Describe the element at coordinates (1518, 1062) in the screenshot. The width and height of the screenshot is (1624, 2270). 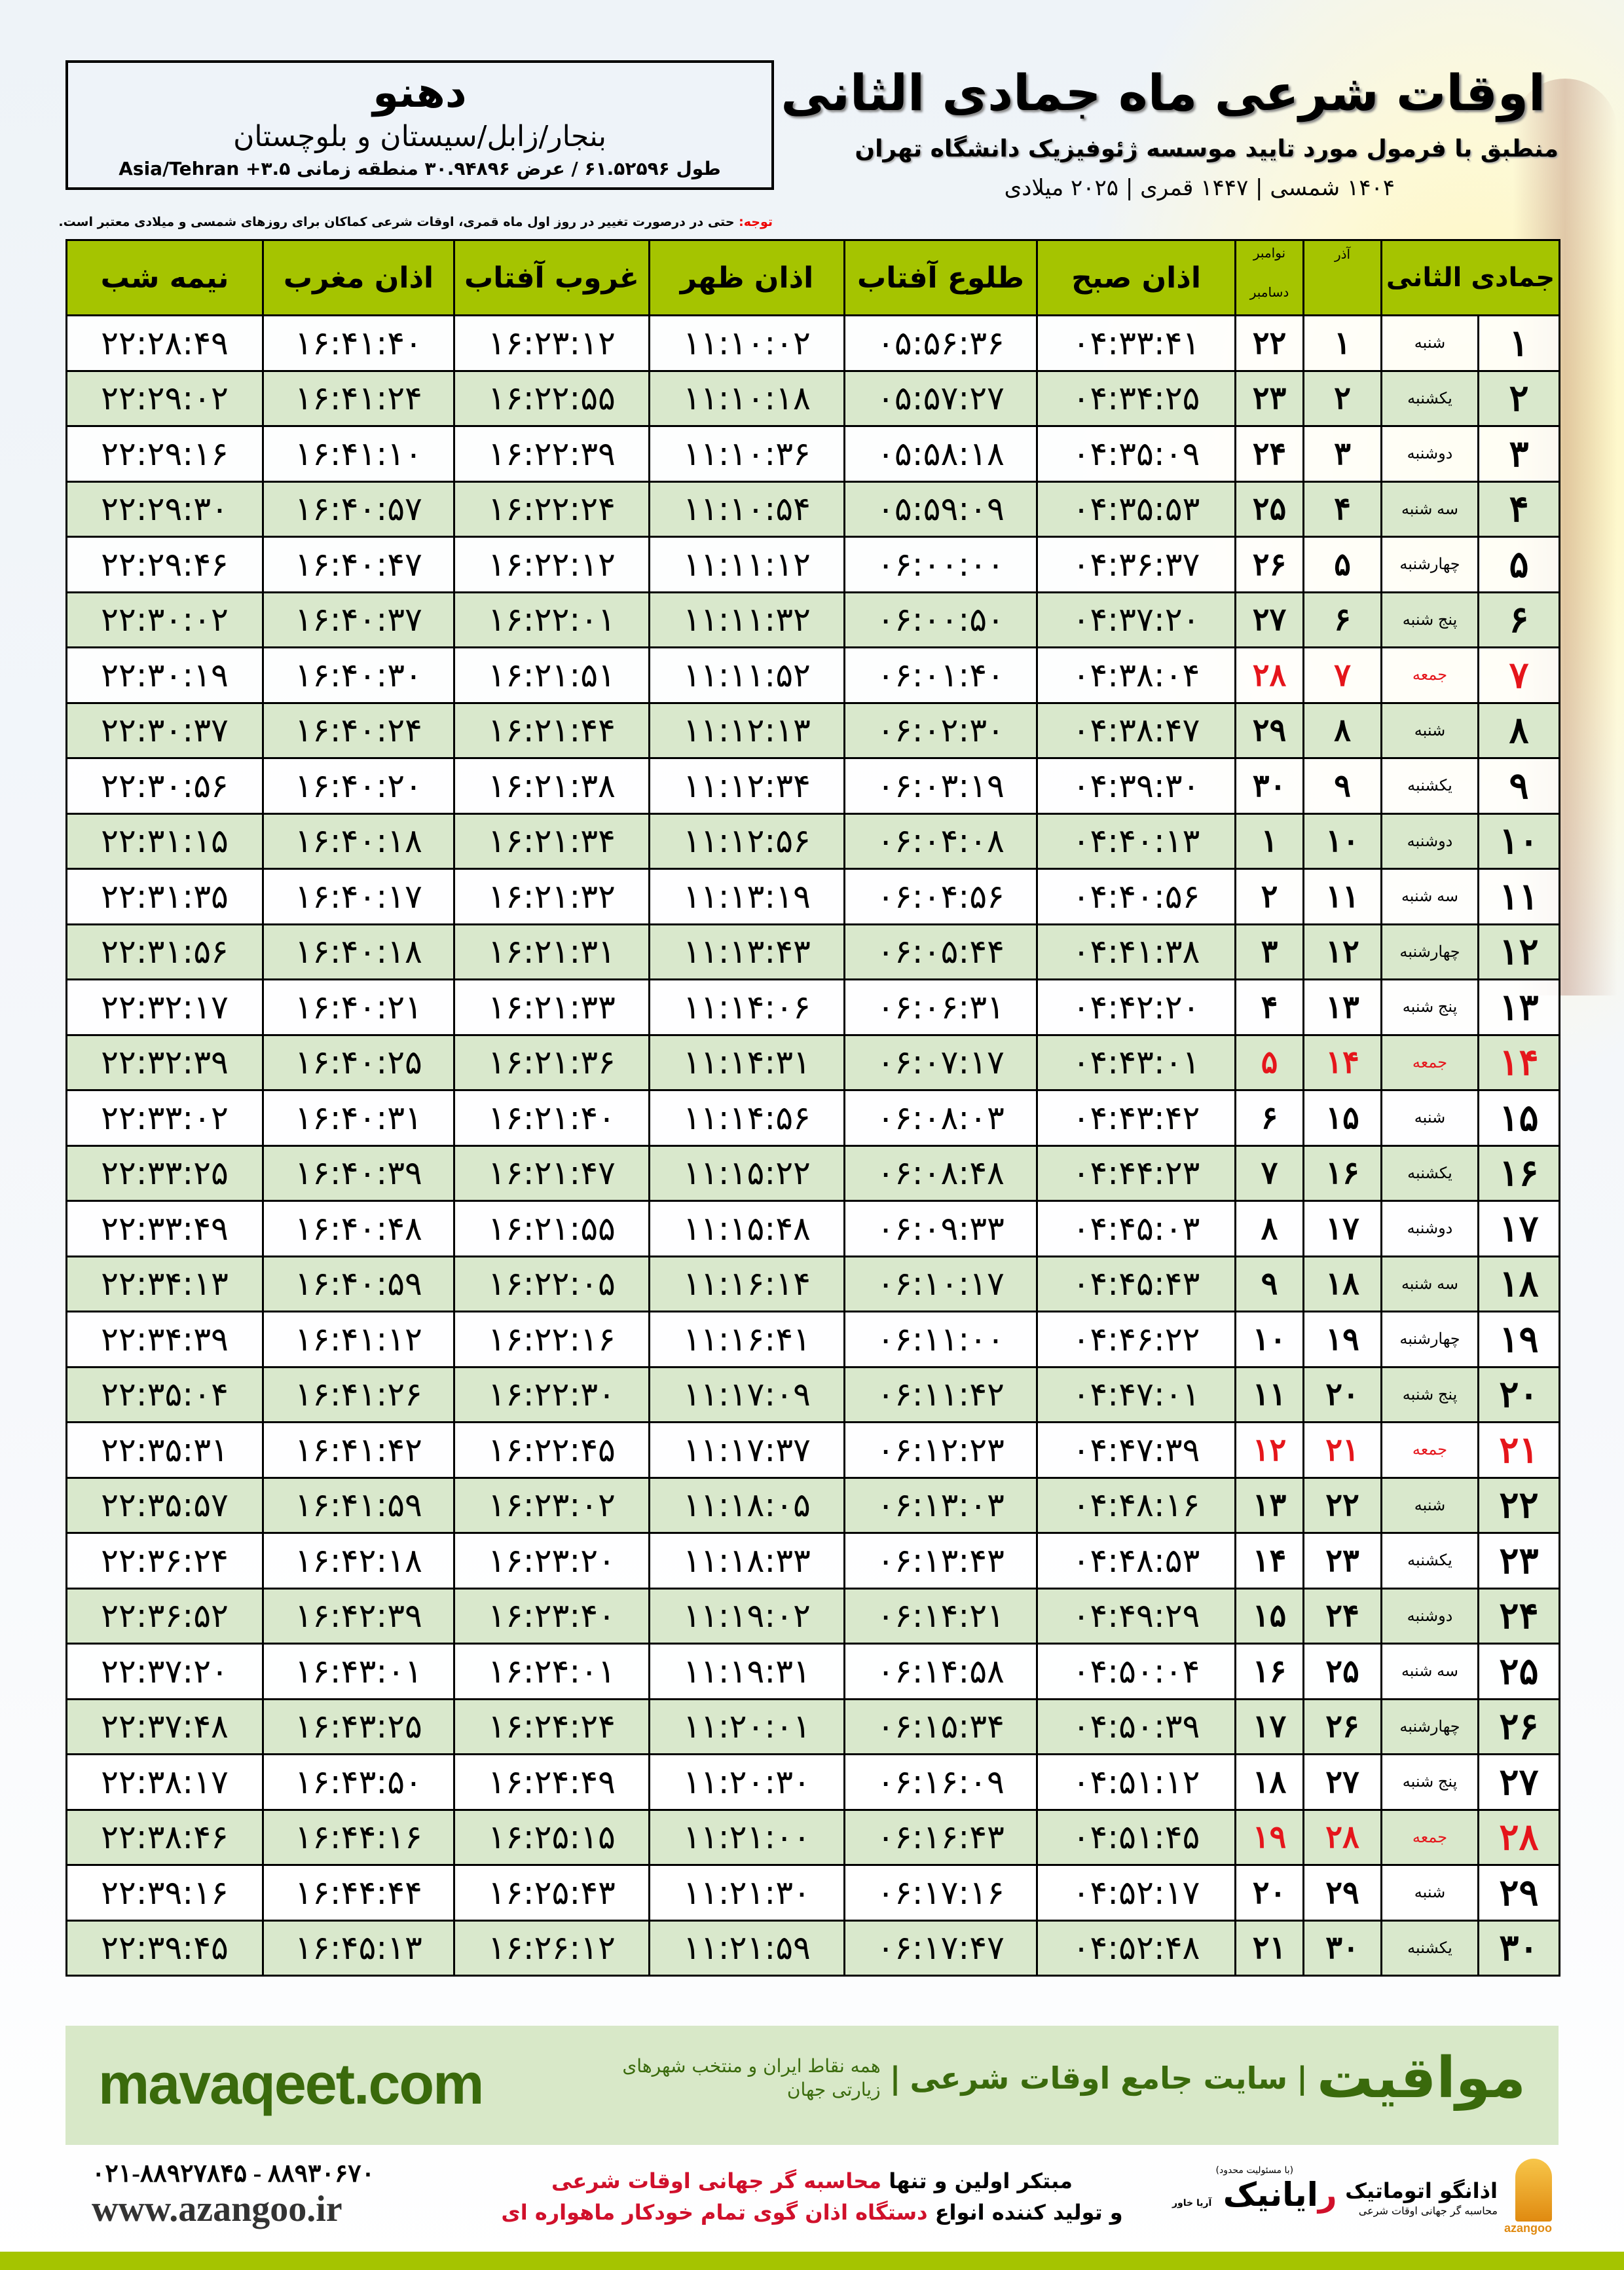
I see `hijri-day: ۱۴` at that location.